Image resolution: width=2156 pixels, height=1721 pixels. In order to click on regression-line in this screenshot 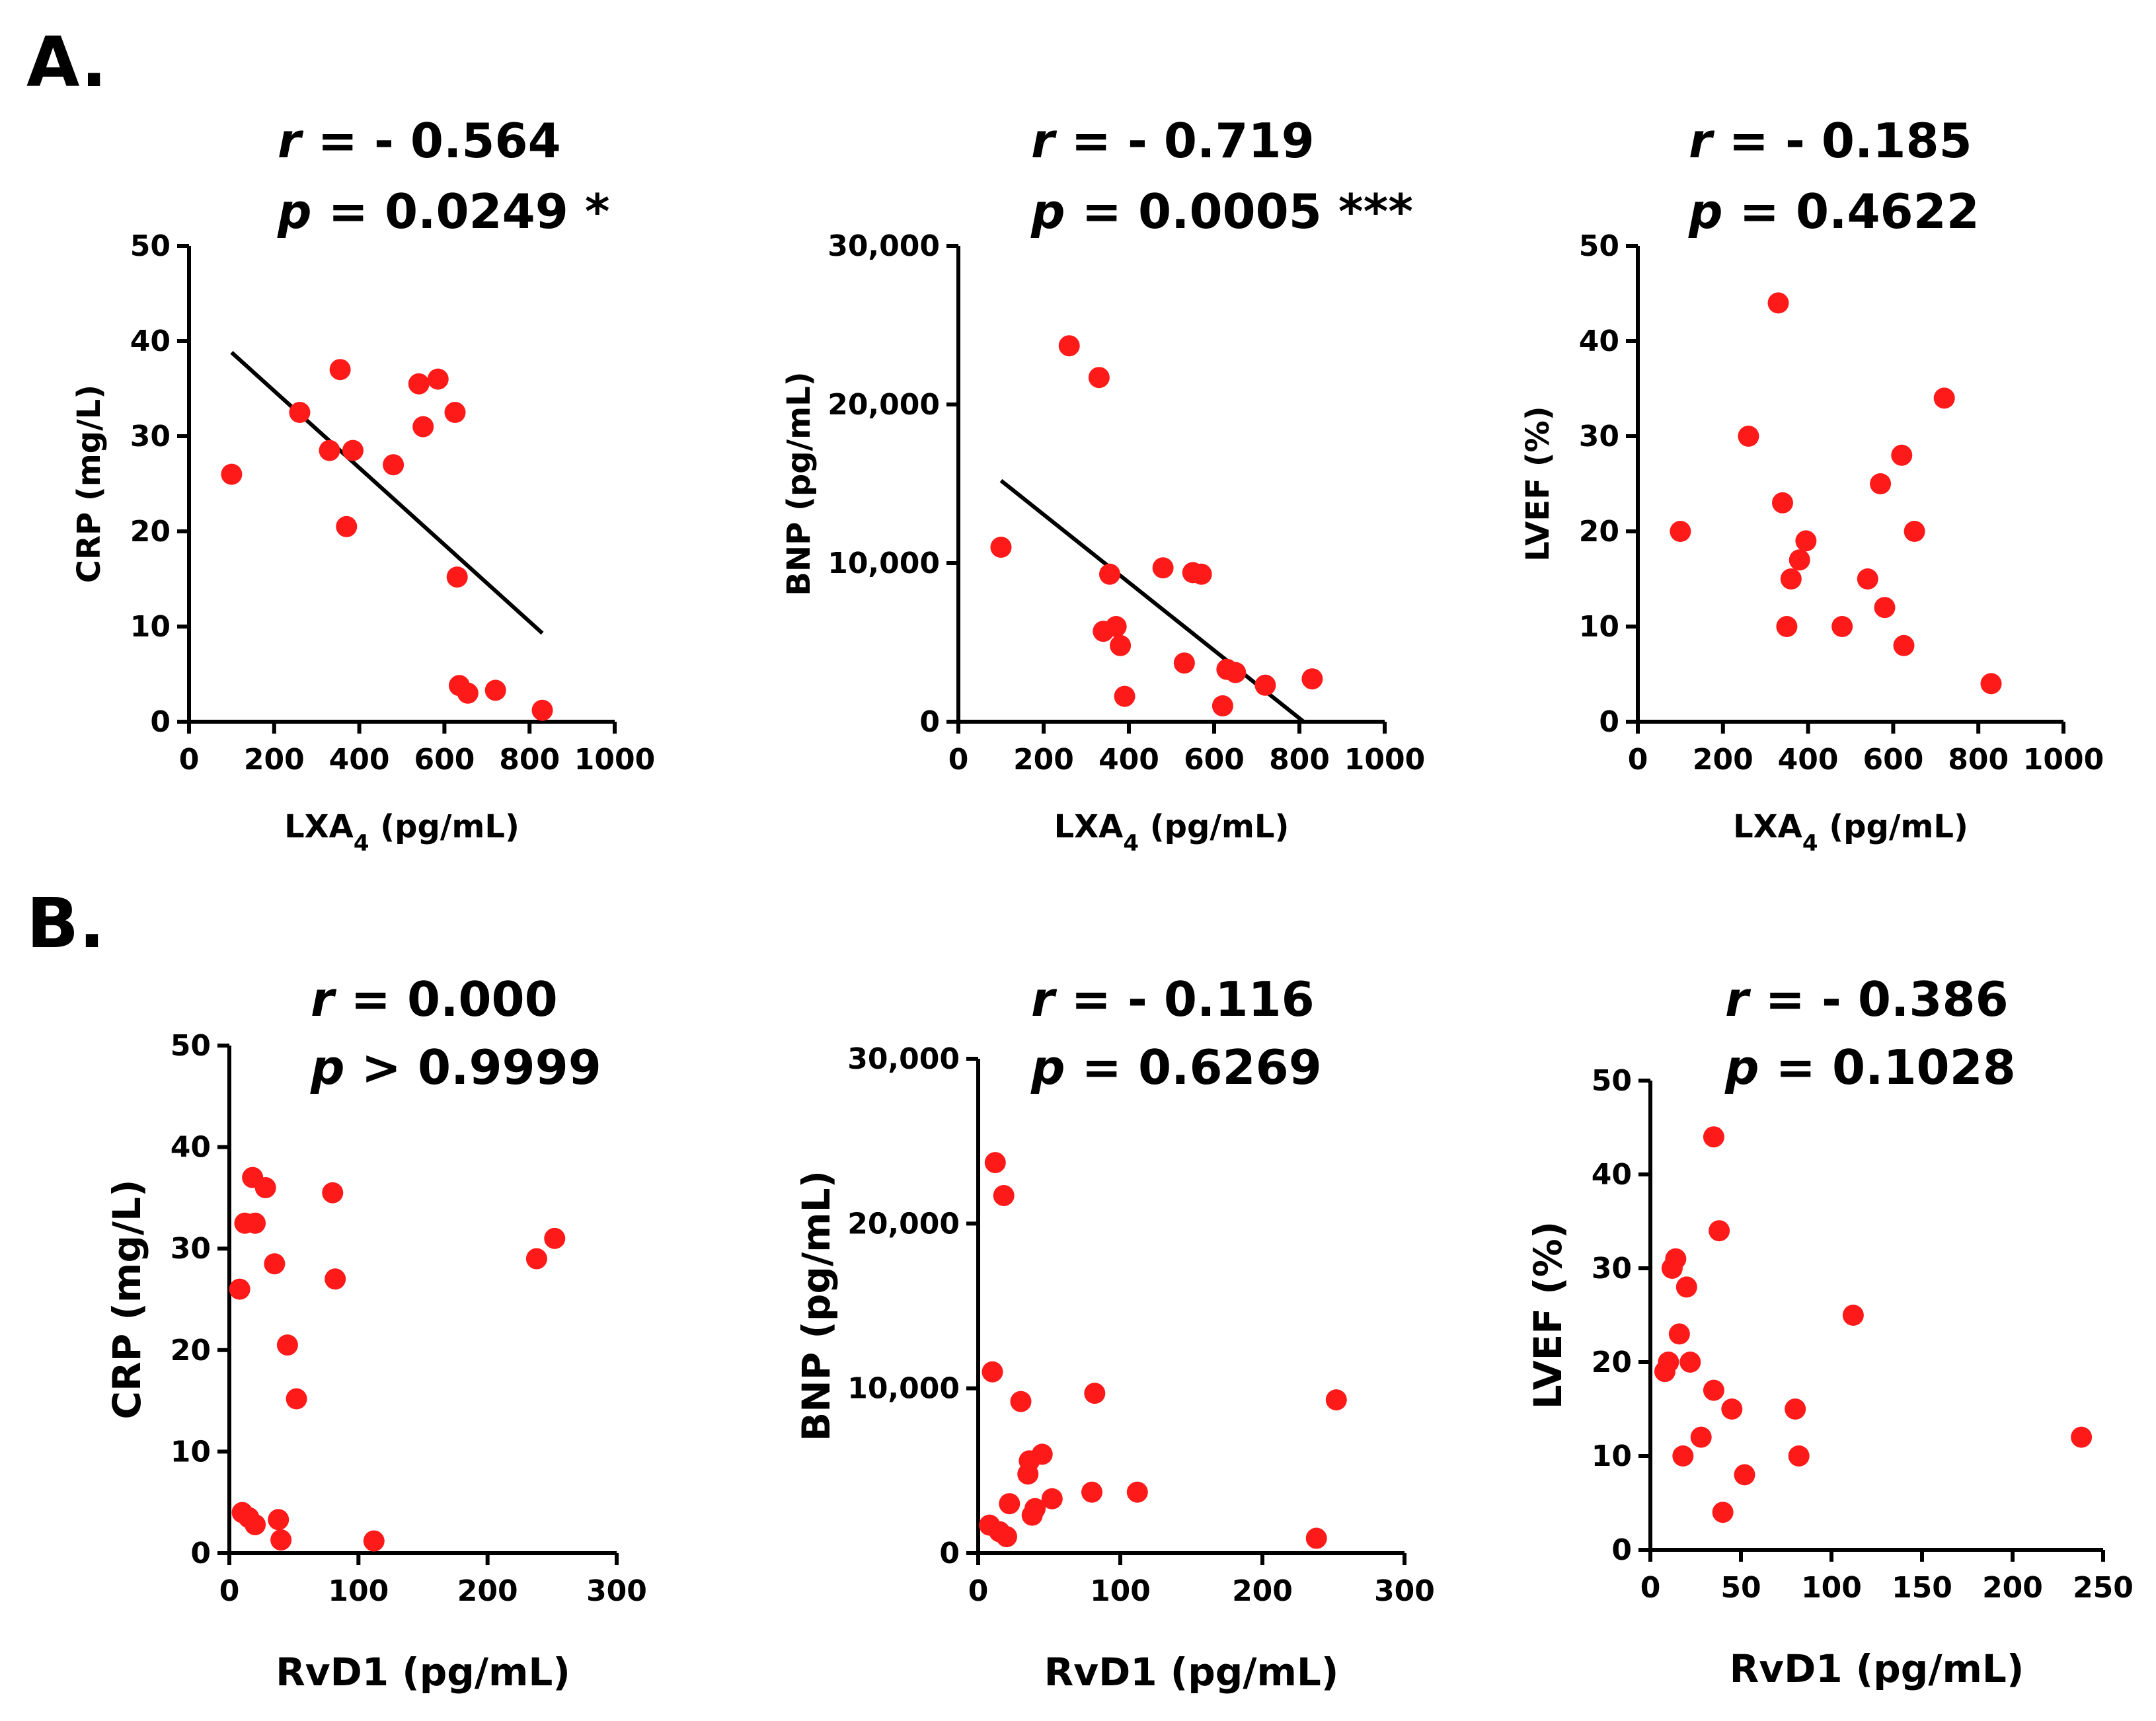, I will do `click(387, 493)`.